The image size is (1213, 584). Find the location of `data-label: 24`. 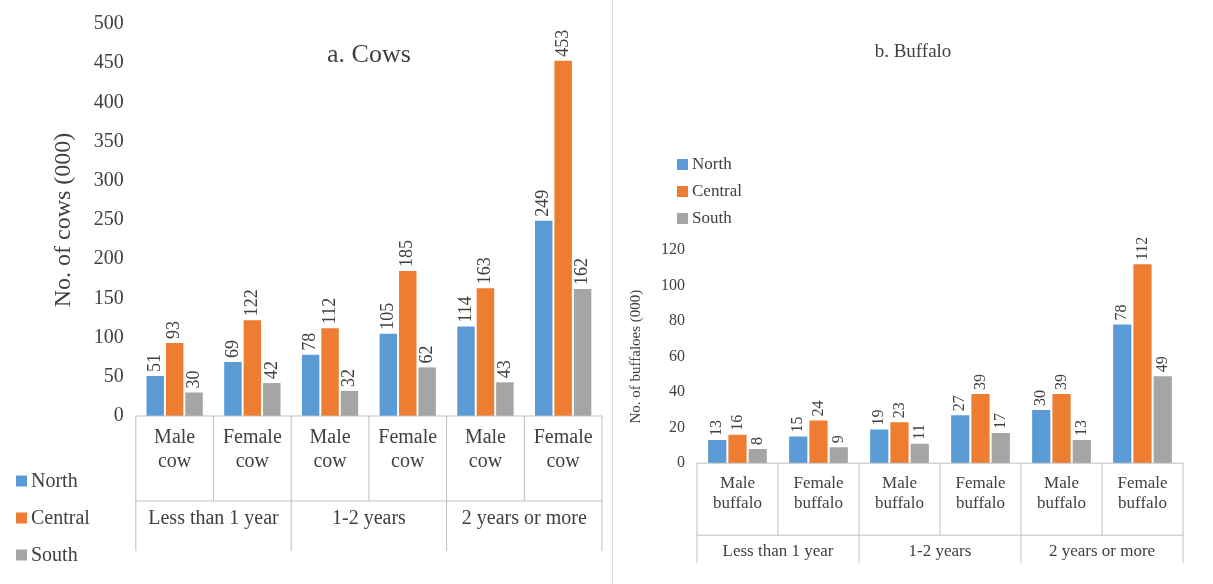

data-label: 24 is located at coordinates (817, 408).